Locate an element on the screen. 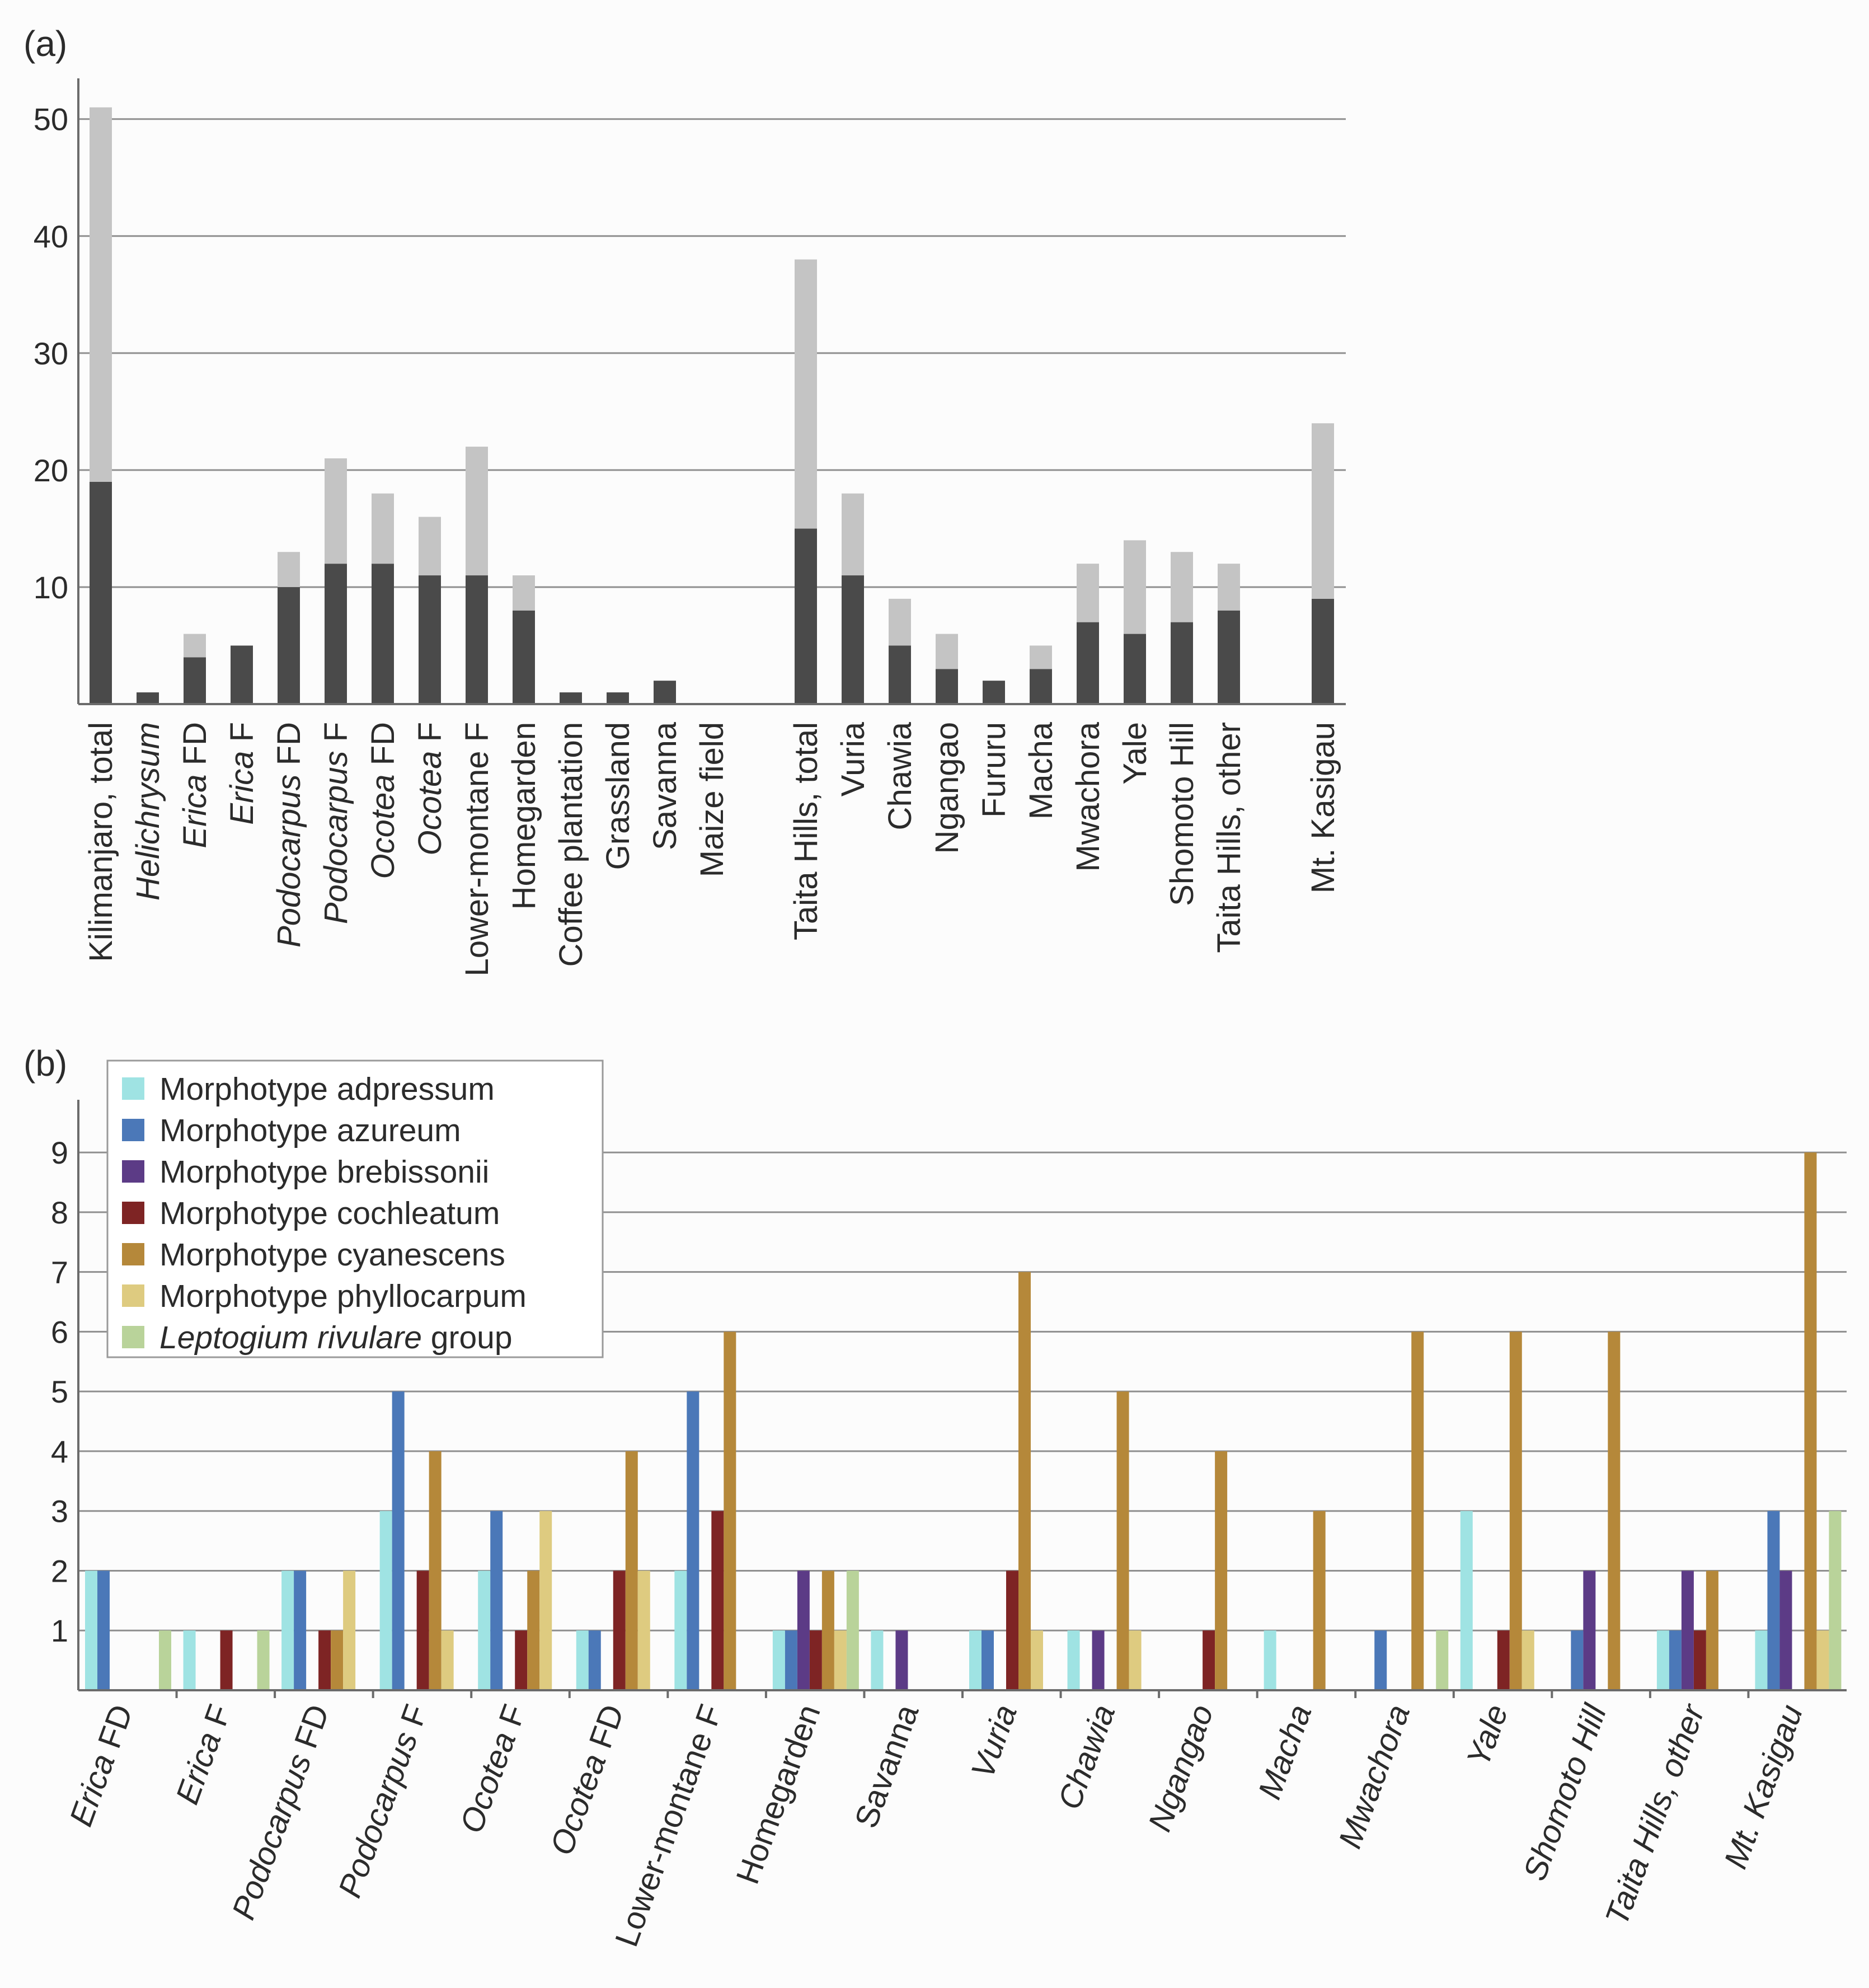 This screenshot has height=1988, width=1869. bar-leptogium-rivulare-group-homegarden is located at coordinates (852, 1630).